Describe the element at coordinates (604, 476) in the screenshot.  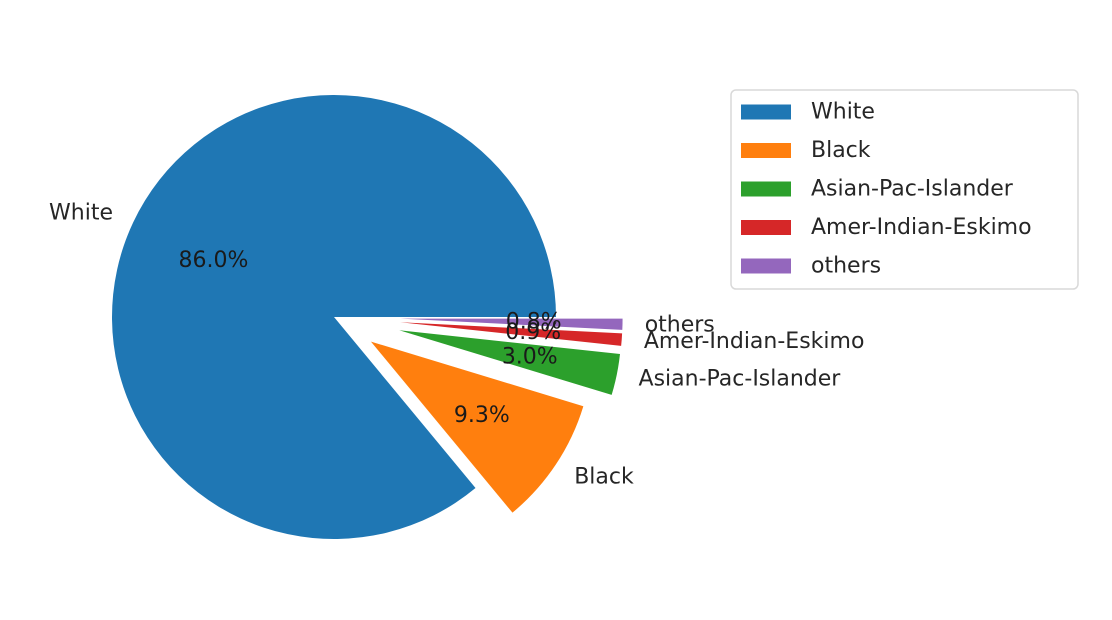
I see `slice-label-black: Black` at that location.